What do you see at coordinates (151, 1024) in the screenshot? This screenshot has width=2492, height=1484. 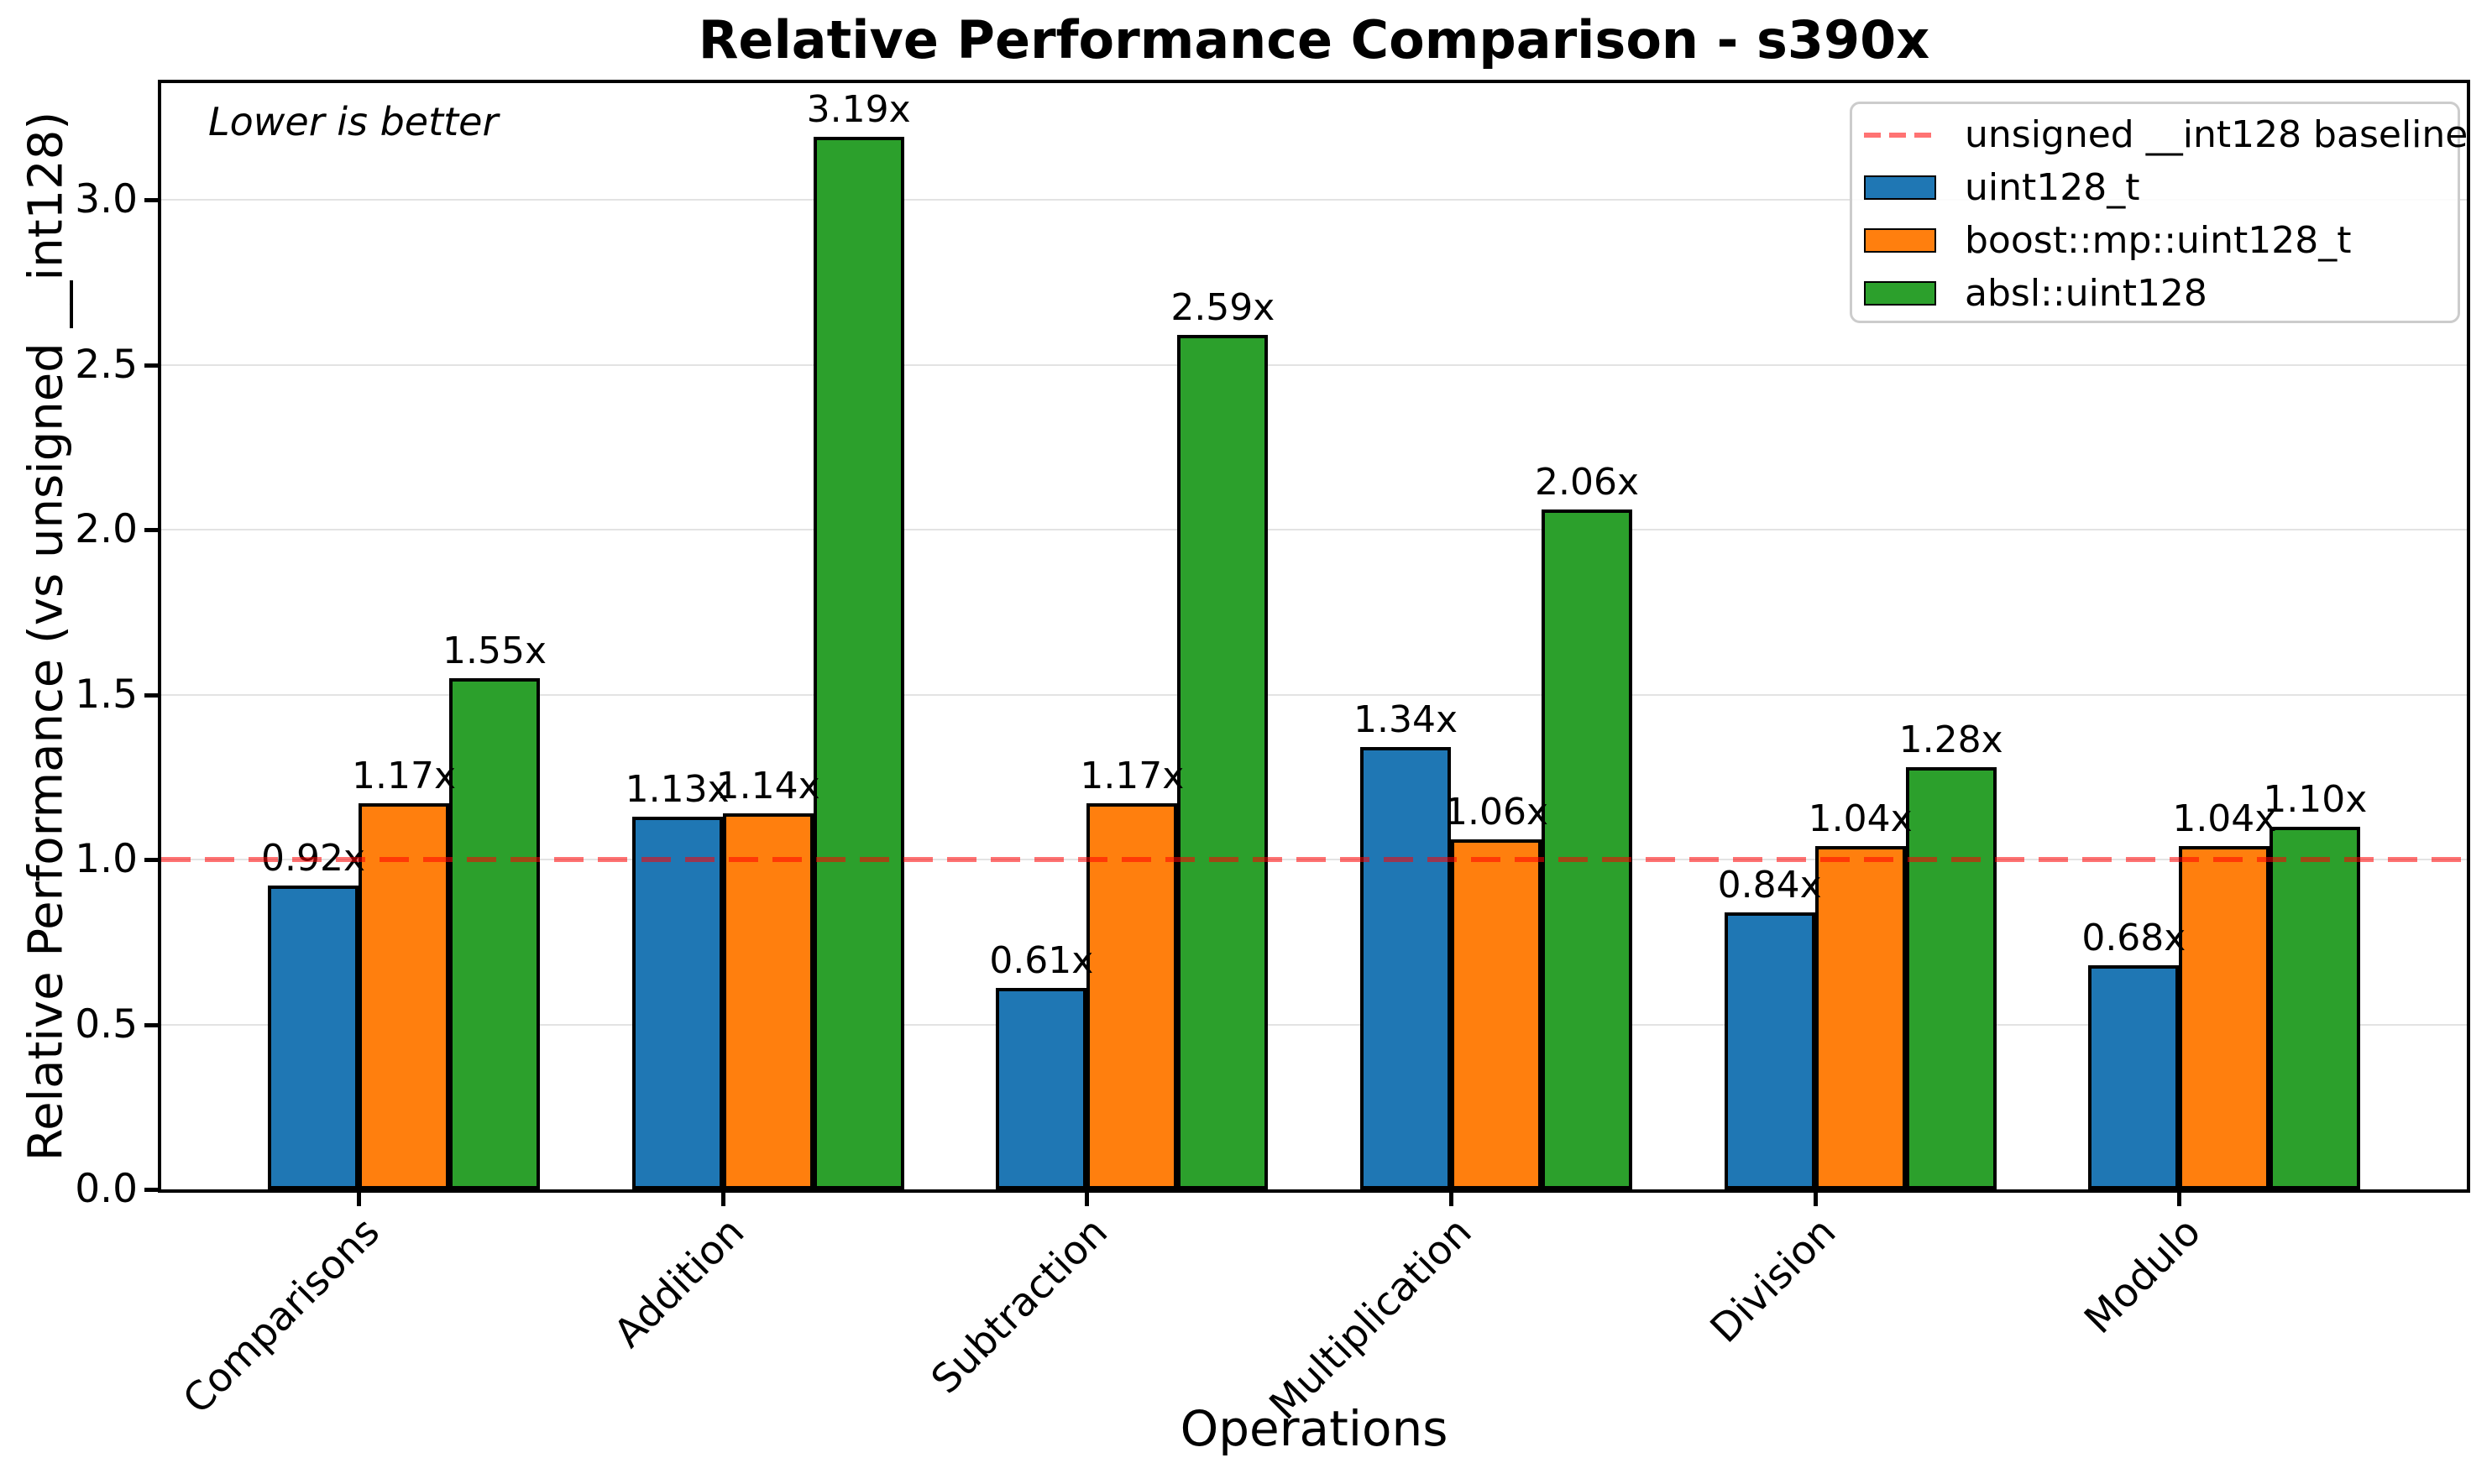 I see `y-tick-mark-0.5` at bounding box center [151, 1024].